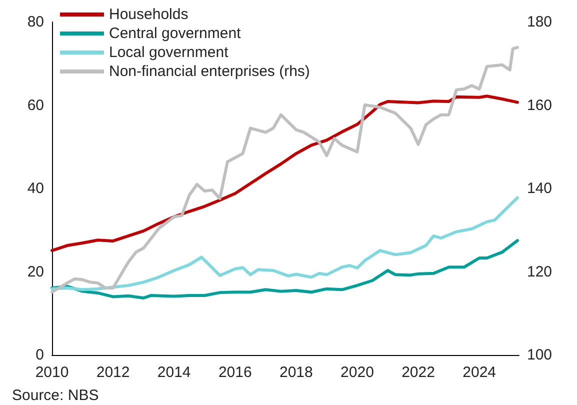  Describe the element at coordinates (539, 105) in the screenshot. I see `y2-tick-label: 160` at that location.